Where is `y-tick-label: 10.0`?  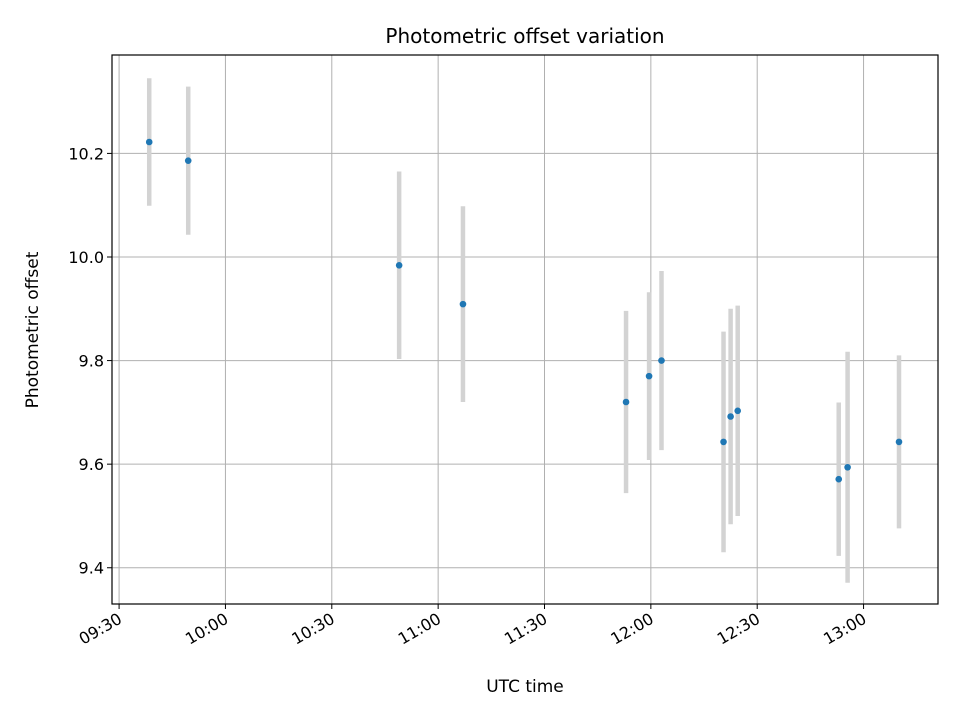
y-tick-label: 10.0 is located at coordinates (86, 257).